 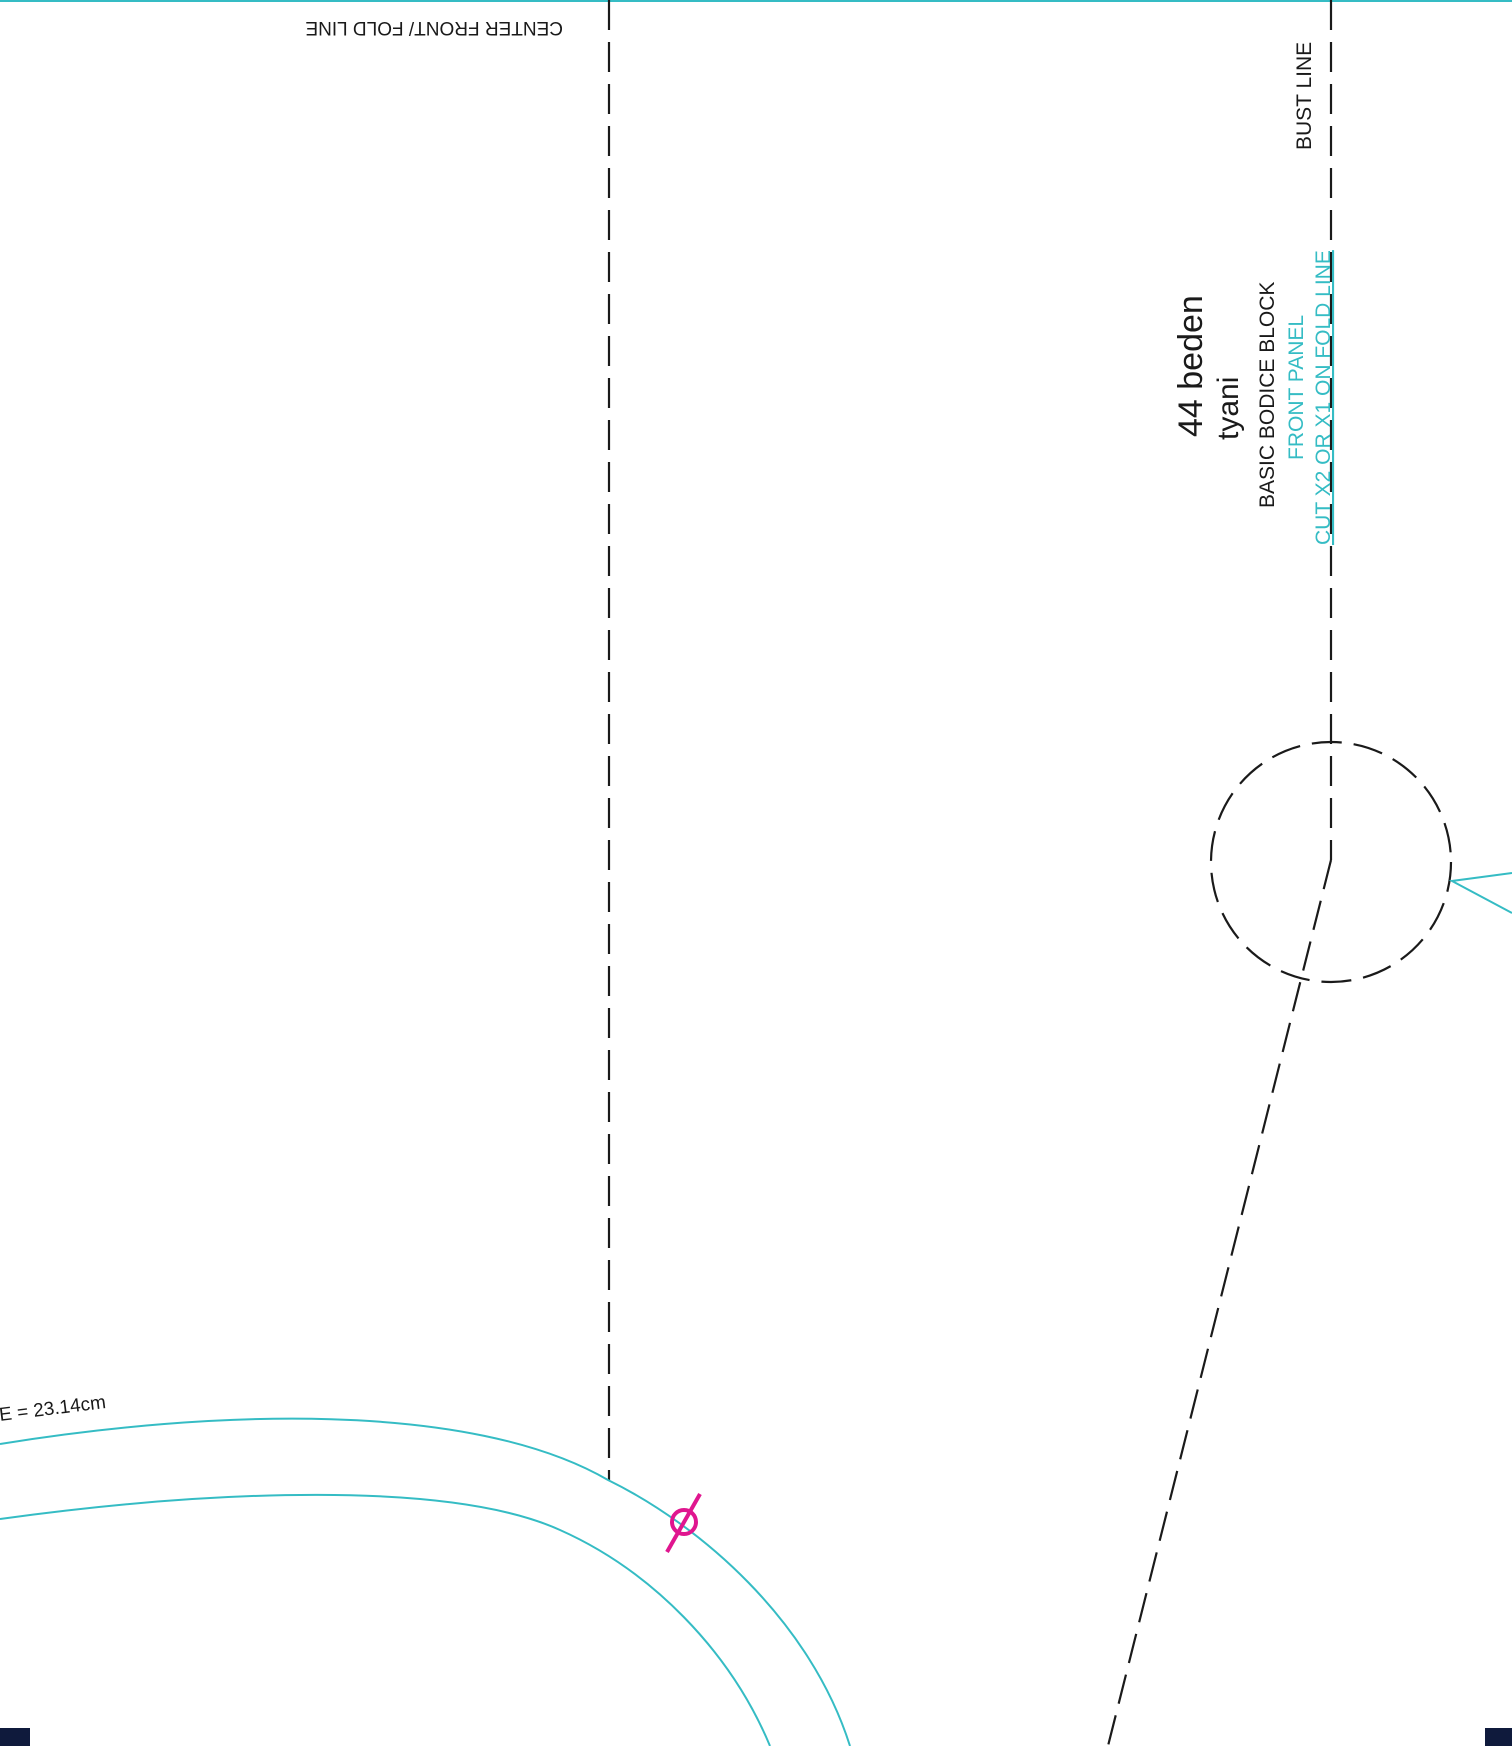 What do you see at coordinates (1331, 862) in the screenshot?
I see `bust-point-circle` at bounding box center [1331, 862].